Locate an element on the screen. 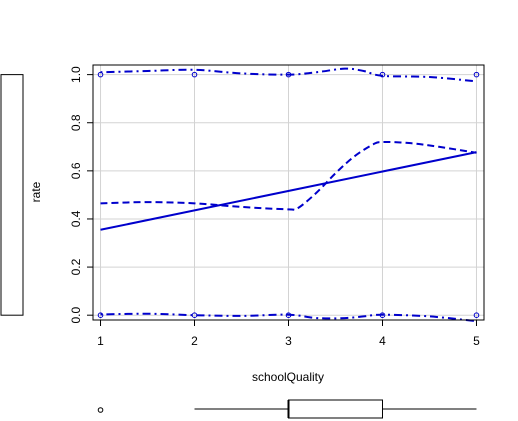 This screenshot has width=518, height=421. y-axis-title: rate is located at coordinates (36, 191).